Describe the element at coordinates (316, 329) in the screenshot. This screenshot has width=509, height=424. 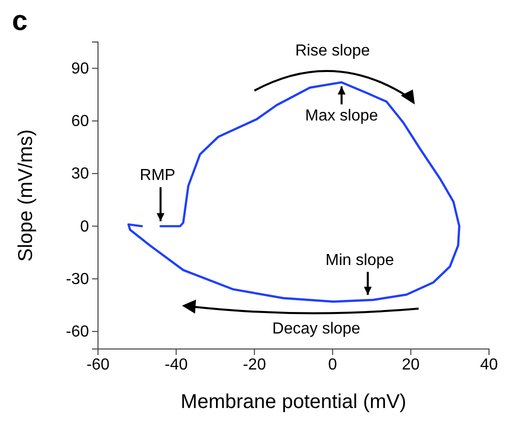
I see `annotation: Decay slope` at that location.